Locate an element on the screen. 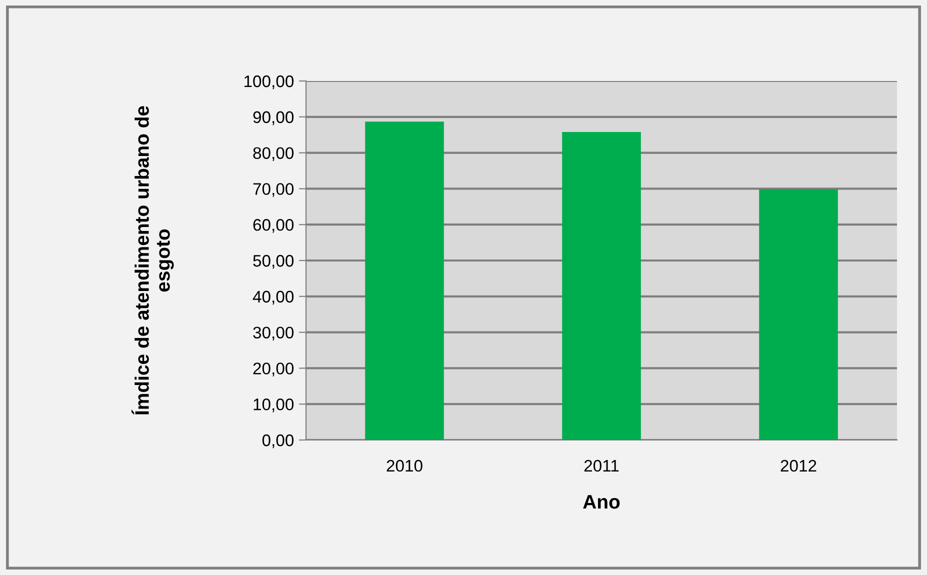 The image size is (927, 575). x-tick-label: 2010 is located at coordinates (404, 466).